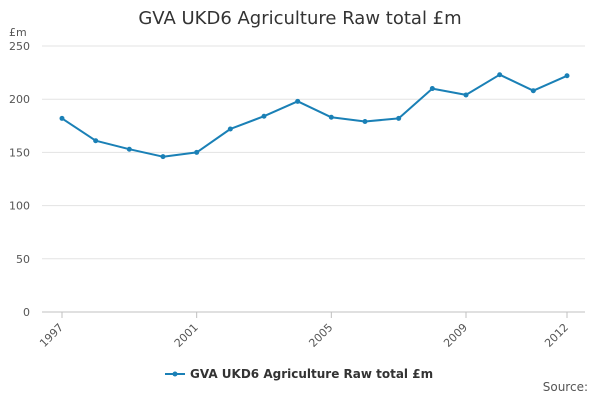 Image resolution: width=600 pixels, height=400 pixels. Describe the element at coordinates (19, 206) in the screenshot. I see `y-tick-label: 100` at that location.